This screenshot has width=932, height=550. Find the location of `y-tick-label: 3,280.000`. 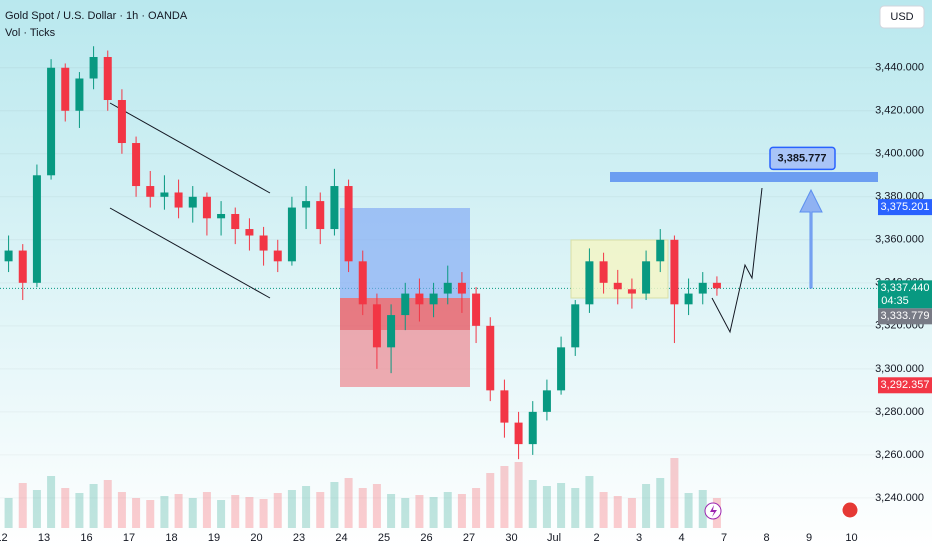

y-tick-label: 3,280.000 is located at coordinates (899, 412).